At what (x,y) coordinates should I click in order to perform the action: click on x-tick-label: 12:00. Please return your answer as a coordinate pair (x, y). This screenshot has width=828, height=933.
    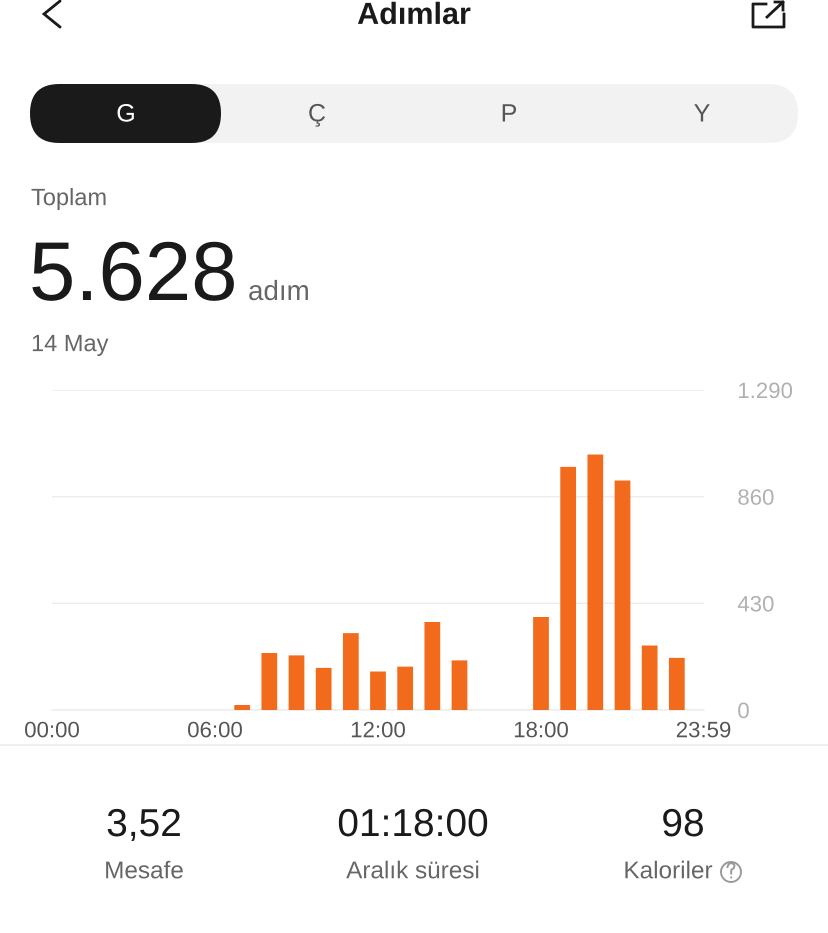
    Looking at the image, I should click on (378, 730).